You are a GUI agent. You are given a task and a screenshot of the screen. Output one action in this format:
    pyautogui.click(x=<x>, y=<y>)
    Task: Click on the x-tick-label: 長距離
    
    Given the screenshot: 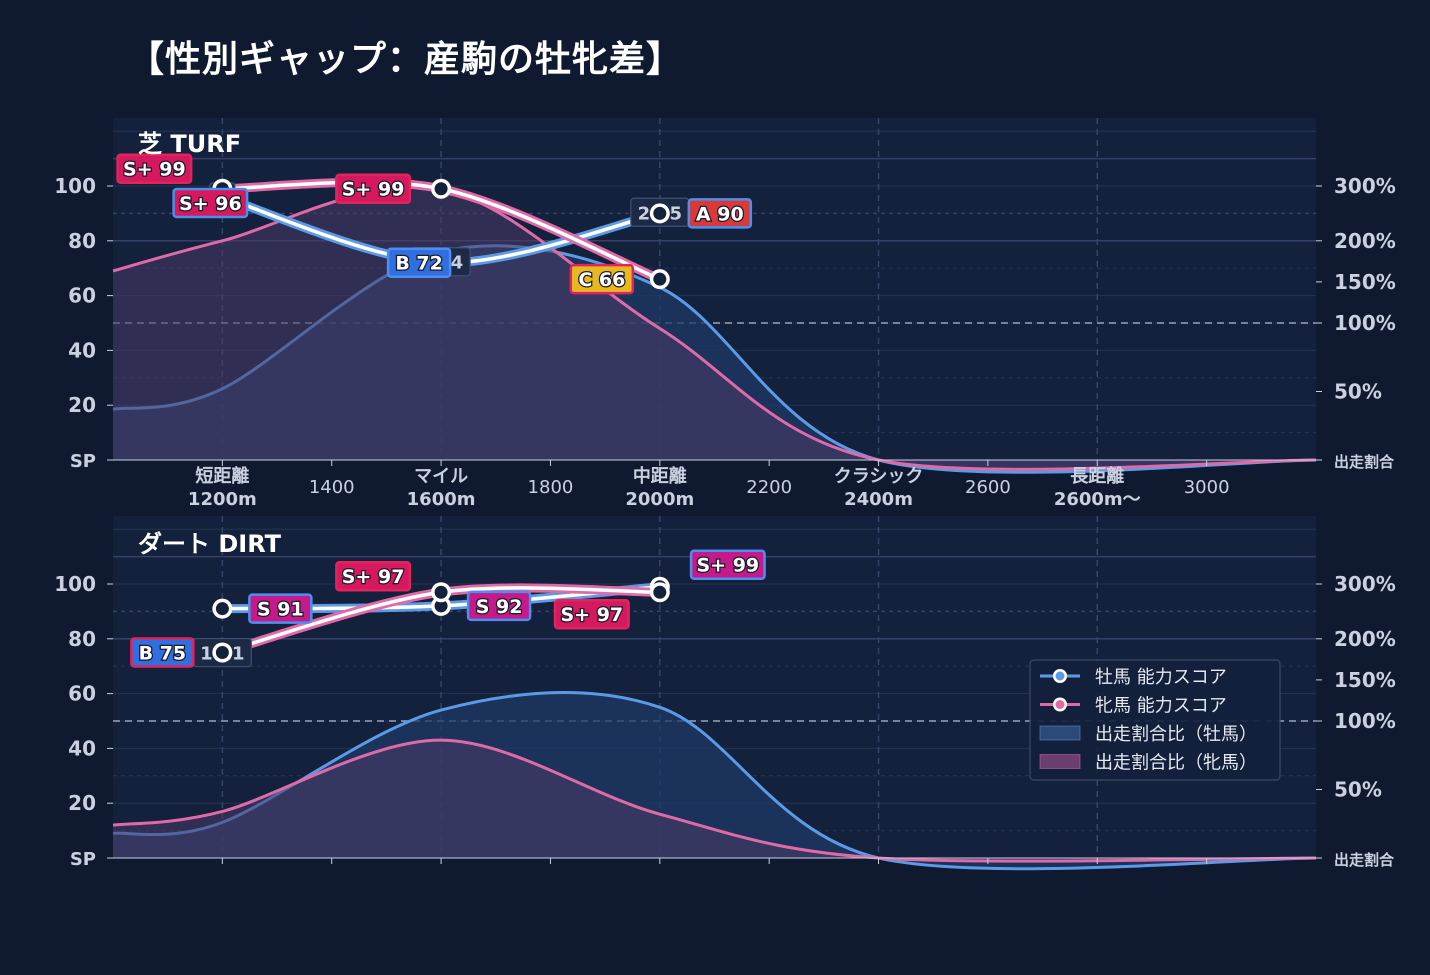 What is the action you would take?
    pyautogui.click(x=1097, y=476)
    